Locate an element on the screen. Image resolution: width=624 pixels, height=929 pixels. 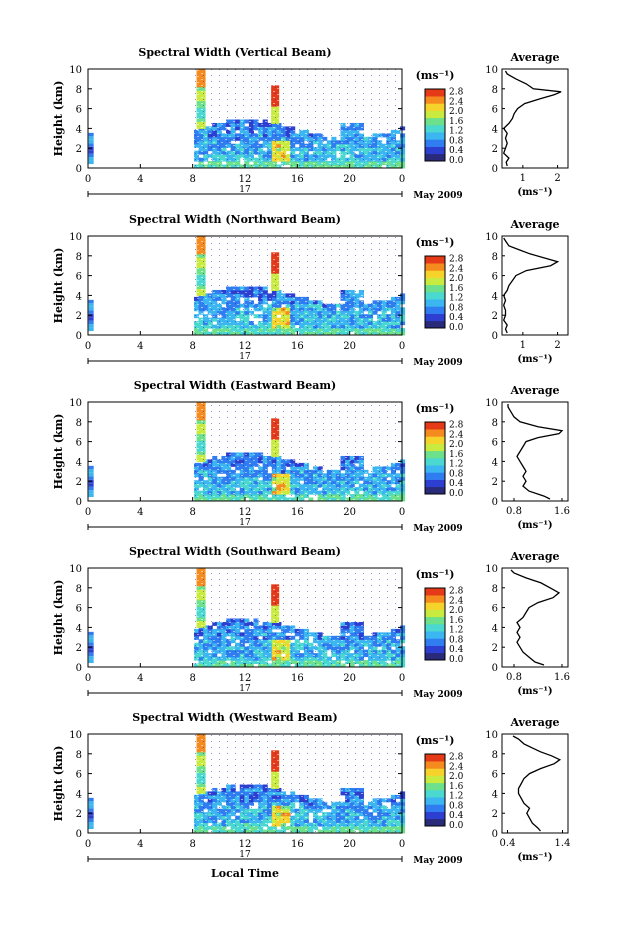
ytick-label: 6 is located at coordinates (79, 609).